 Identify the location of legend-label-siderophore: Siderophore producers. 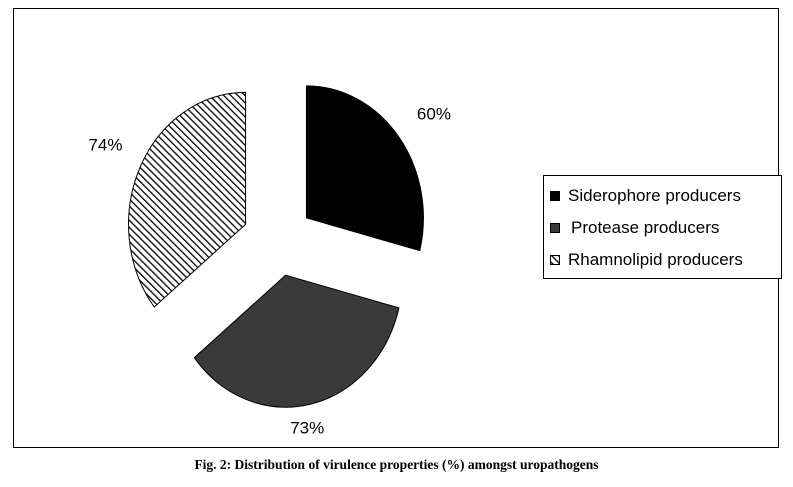
(654, 195).